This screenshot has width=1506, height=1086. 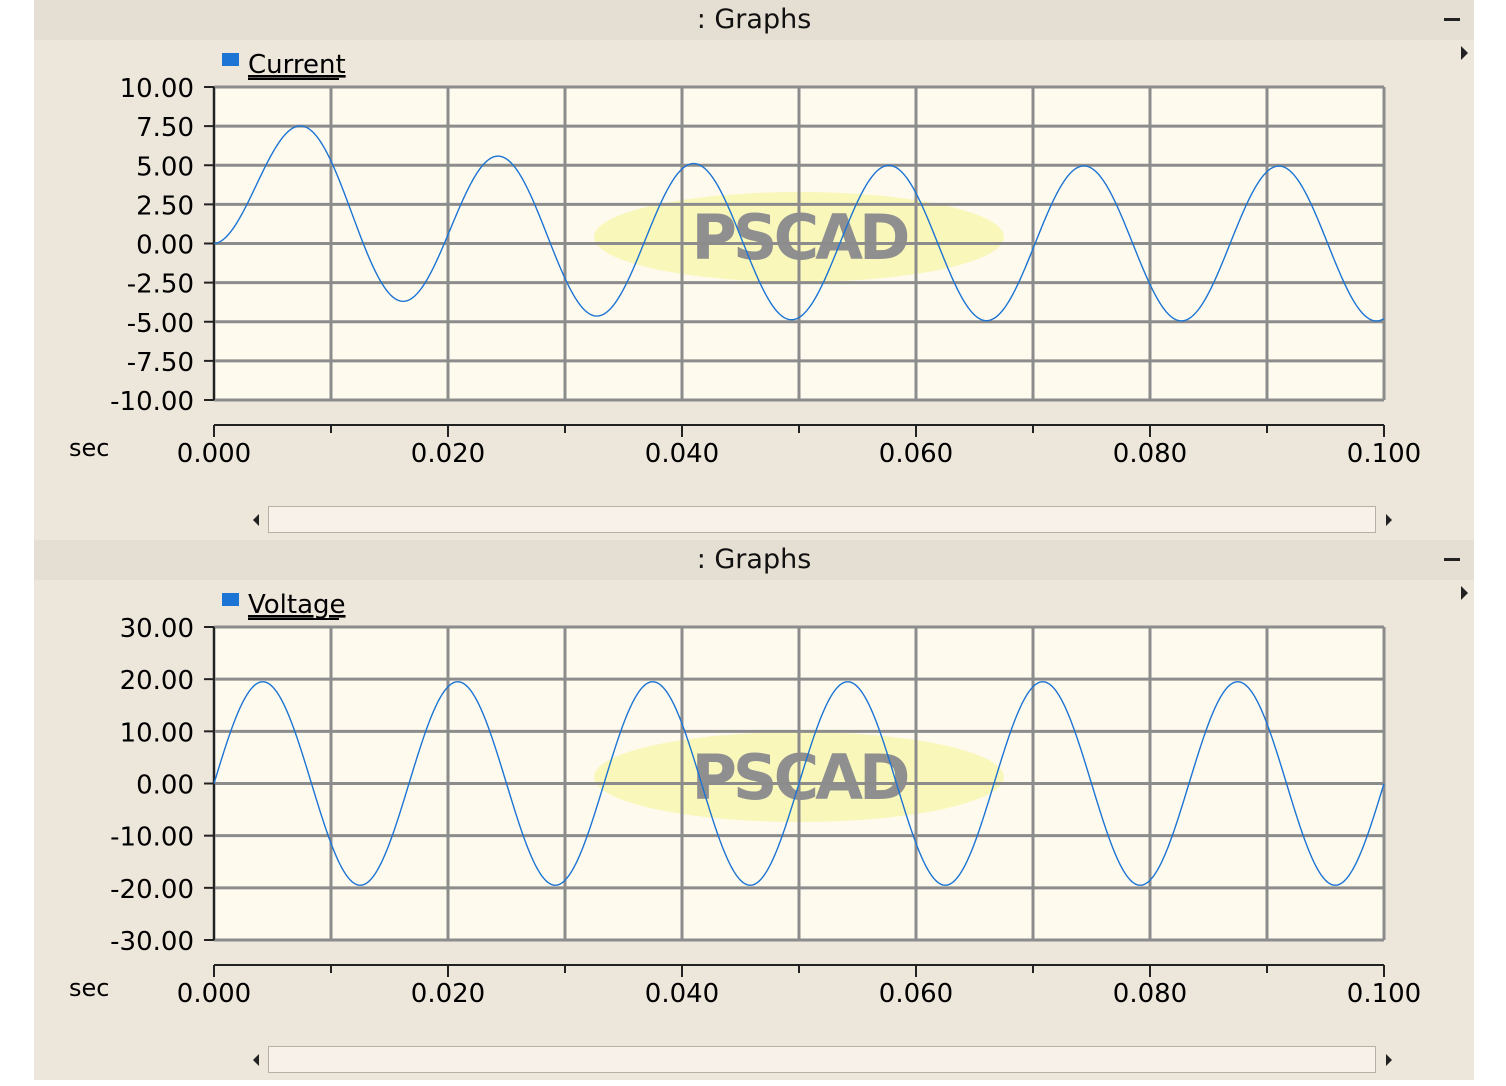 I want to click on legend-entry: Current, so click(x=284, y=65).